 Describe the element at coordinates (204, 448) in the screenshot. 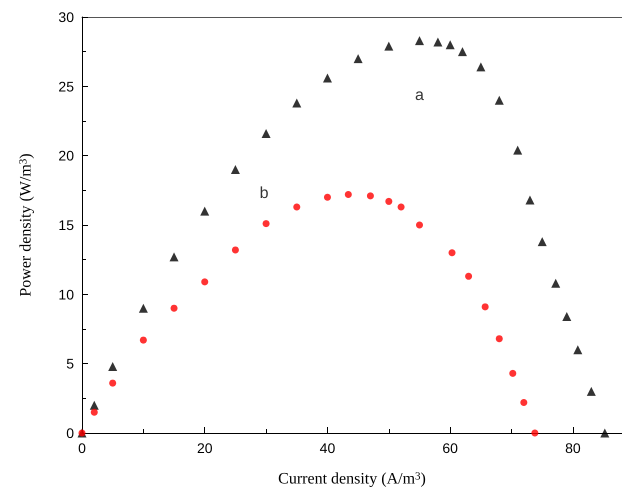

I see `x-tick-label: 20` at that location.